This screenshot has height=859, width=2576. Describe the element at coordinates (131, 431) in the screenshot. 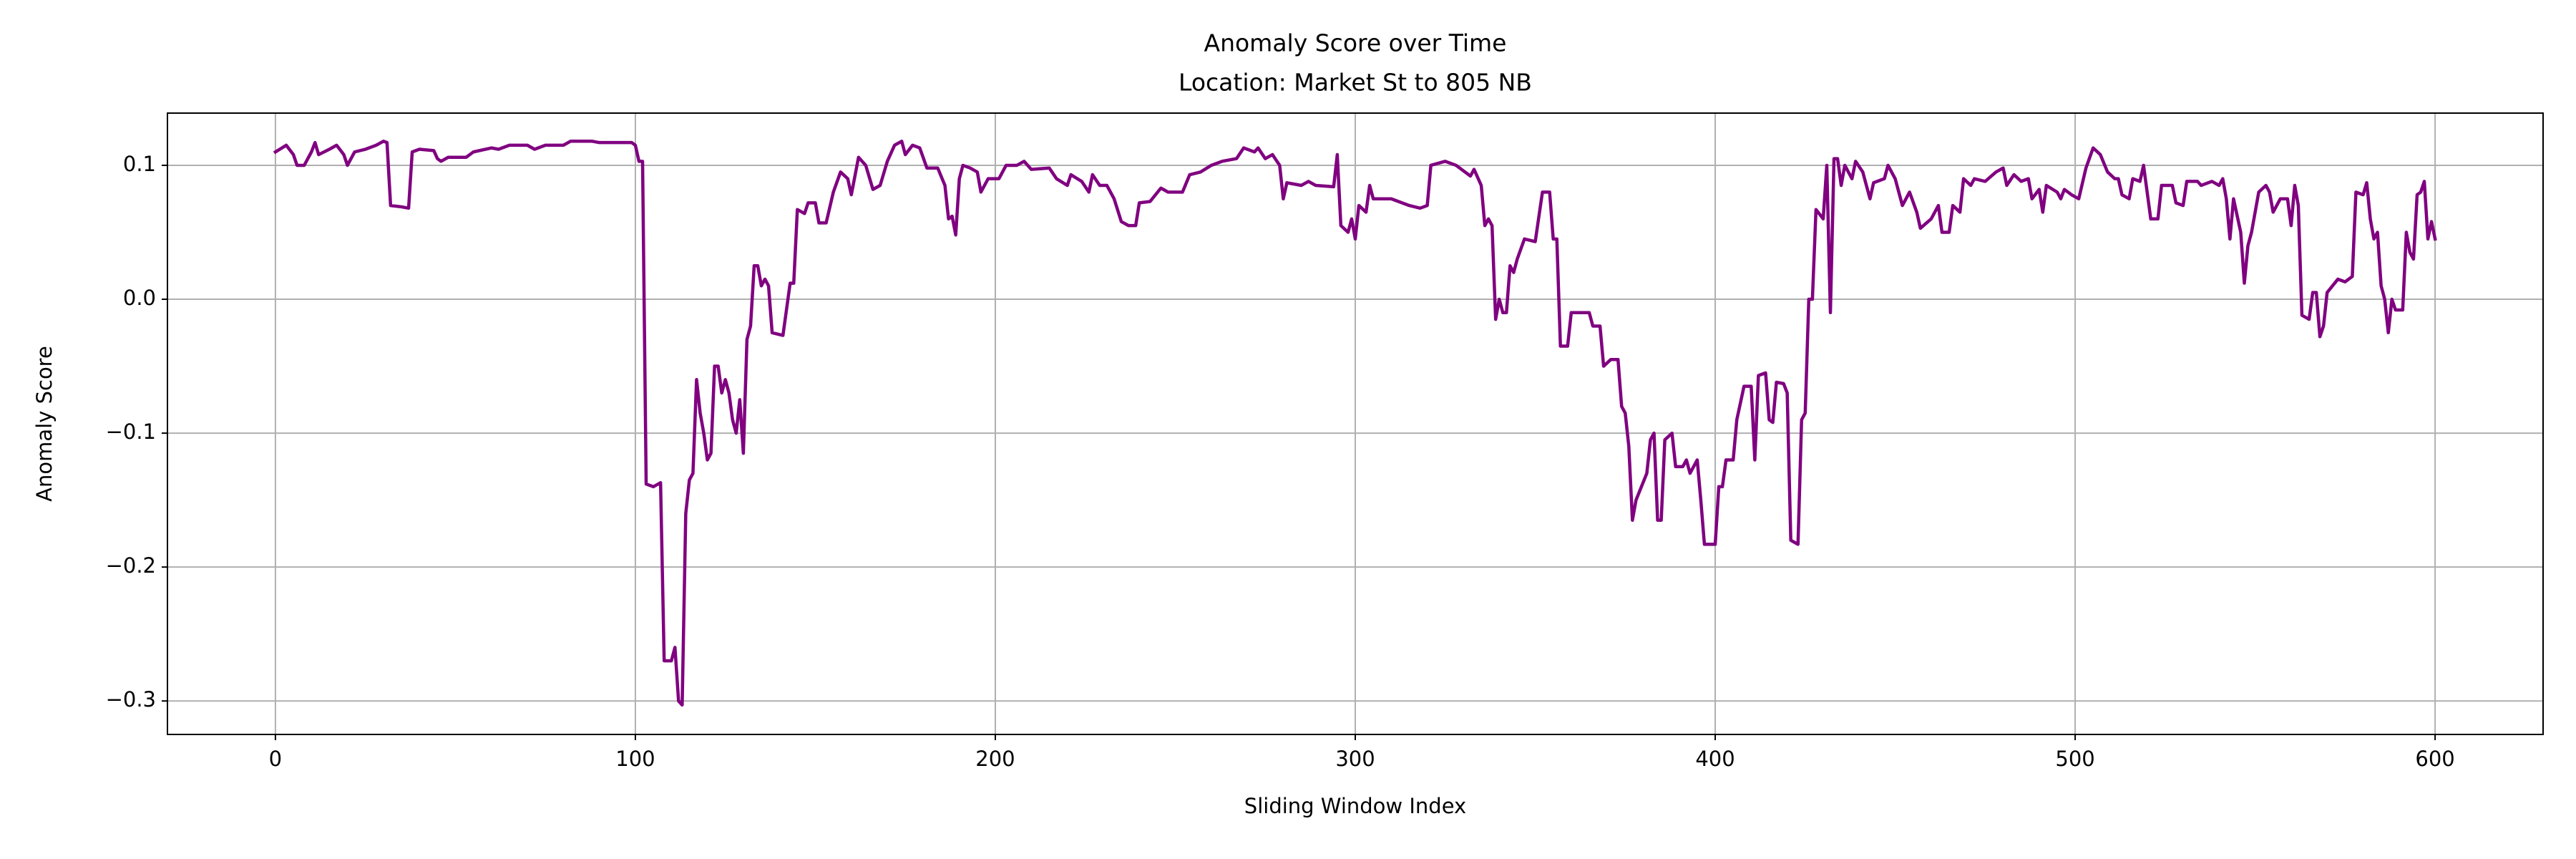

I see `y-tick-label: −0.1` at that location.